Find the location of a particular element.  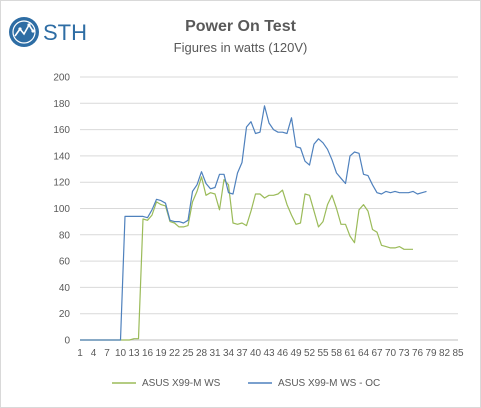

y-tick-label: 60 is located at coordinates (65, 262).